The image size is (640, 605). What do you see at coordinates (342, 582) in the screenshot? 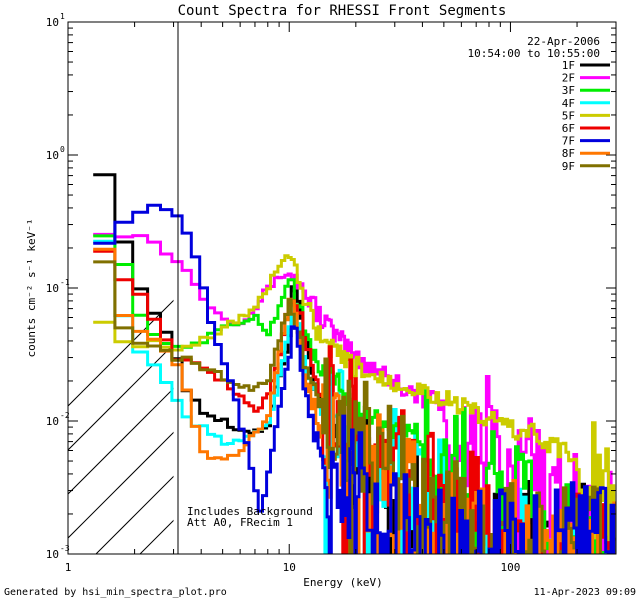
I see `x-axis-label: Energy (keV)` at bounding box center [342, 582].